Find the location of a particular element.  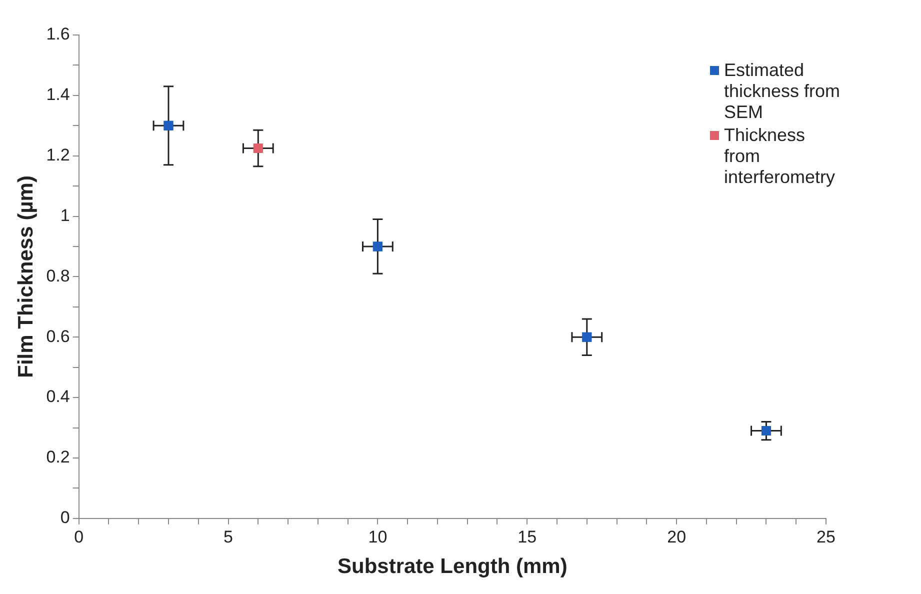

y-tick-label: 1.6 is located at coordinates (58, 34).